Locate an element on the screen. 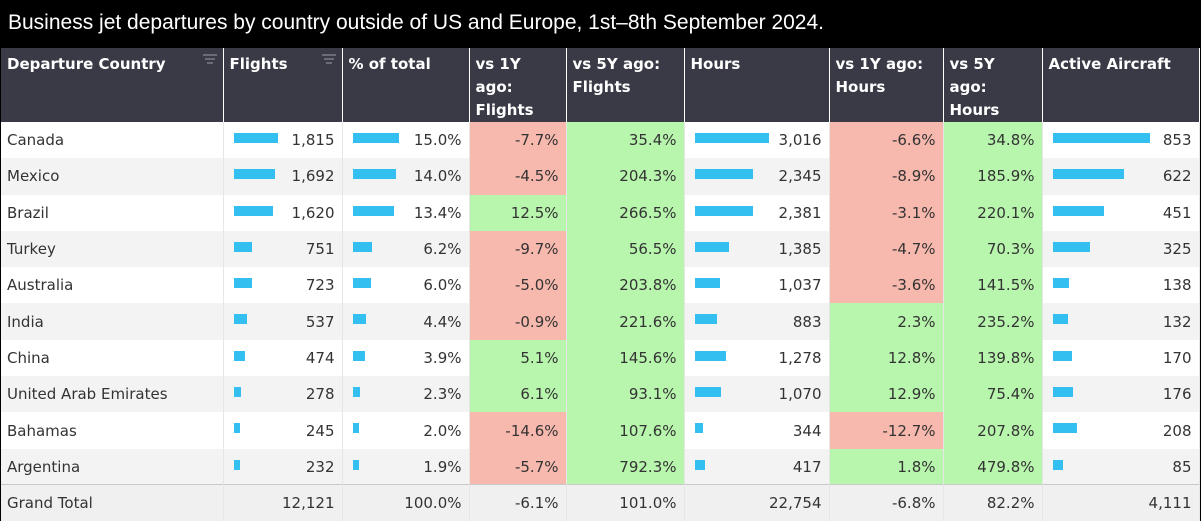  pct-total-cell-value: 6.0% is located at coordinates (442, 285).